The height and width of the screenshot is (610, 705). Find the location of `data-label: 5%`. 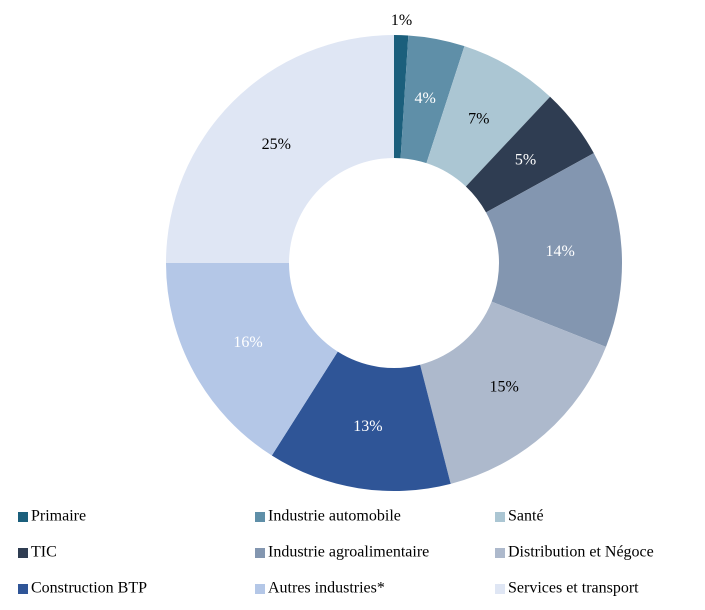

data-label: 5% is located at coordinates (525, 160).